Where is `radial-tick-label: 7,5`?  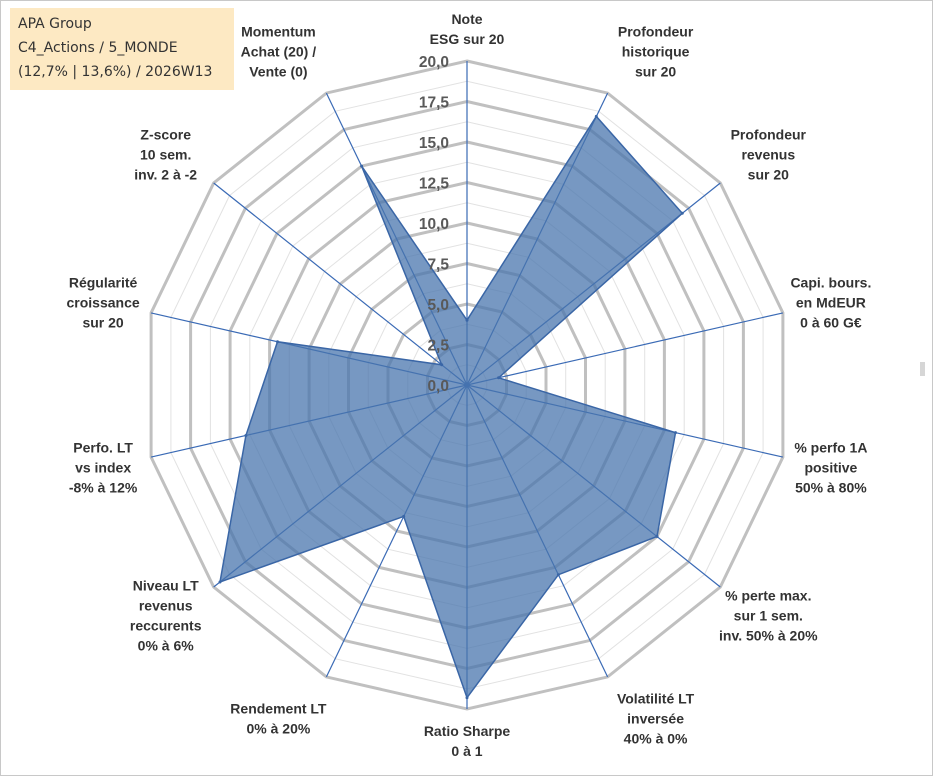
radial-tick-label: 7,5 is located at coordinates (438, 265).